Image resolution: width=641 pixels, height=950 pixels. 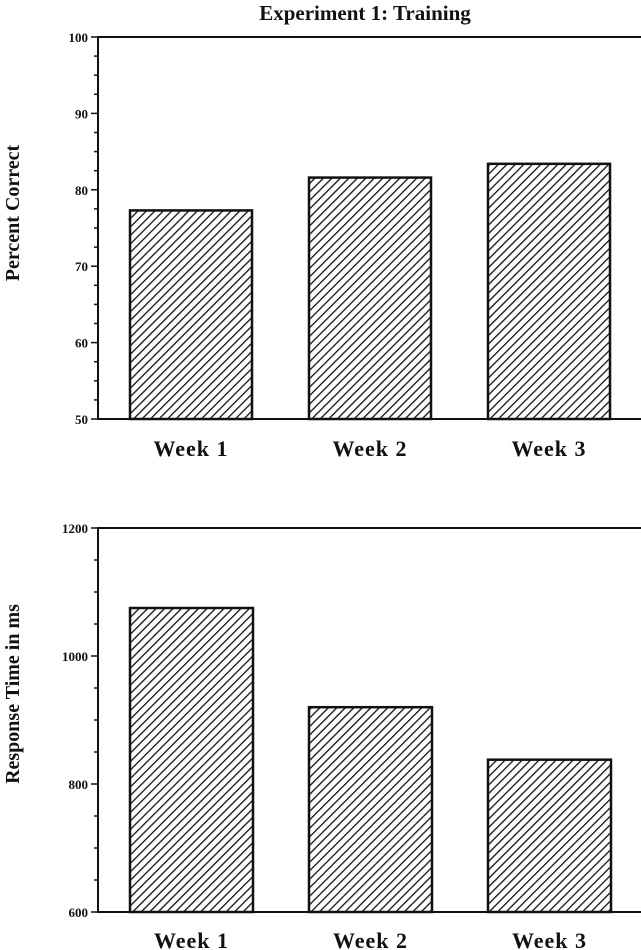 I want to click on y-tick-label: 90, so click(x=81, y=113).